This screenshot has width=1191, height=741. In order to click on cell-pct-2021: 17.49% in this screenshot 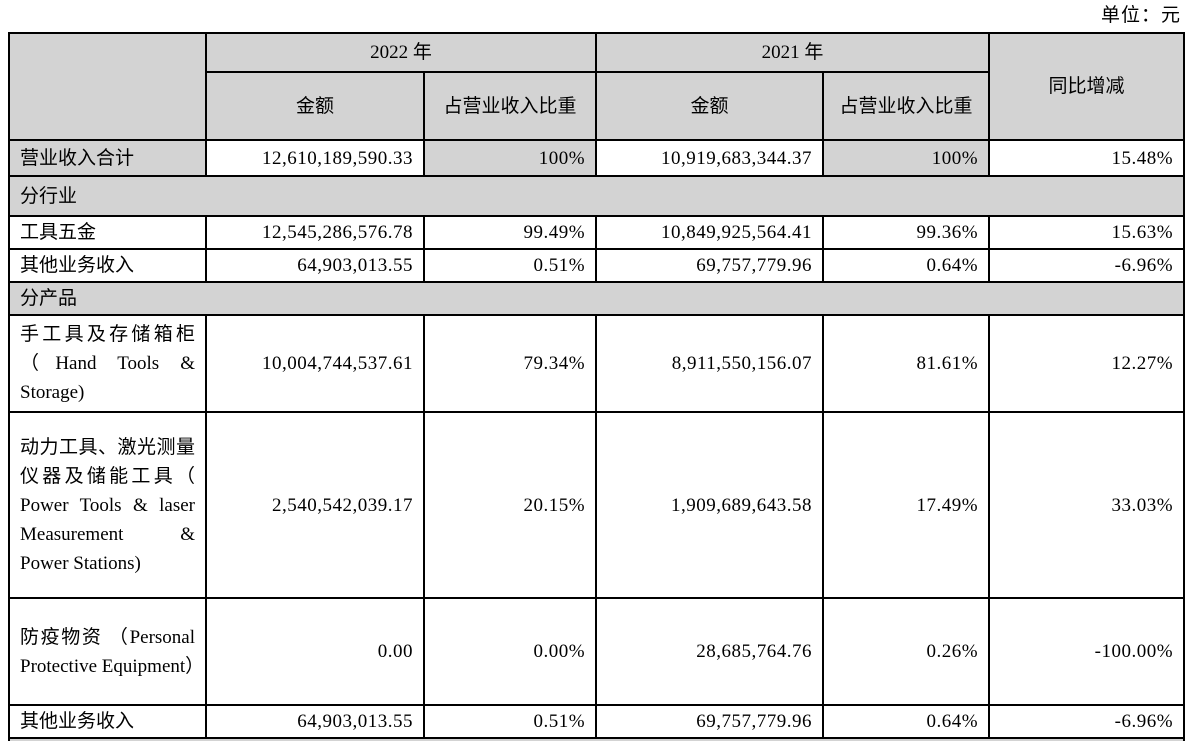, I will do `click(906, 505)`.